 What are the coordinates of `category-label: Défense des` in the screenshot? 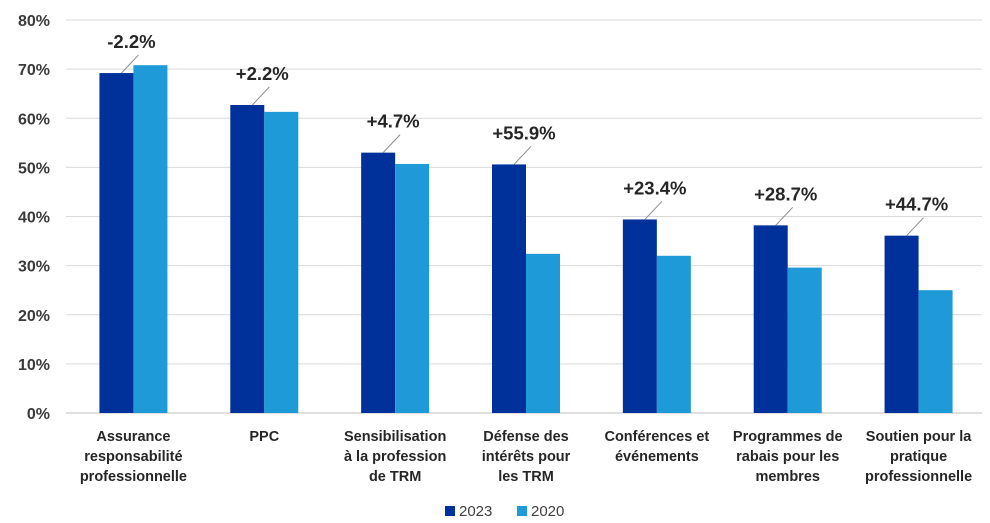 It's located at (525, 437).